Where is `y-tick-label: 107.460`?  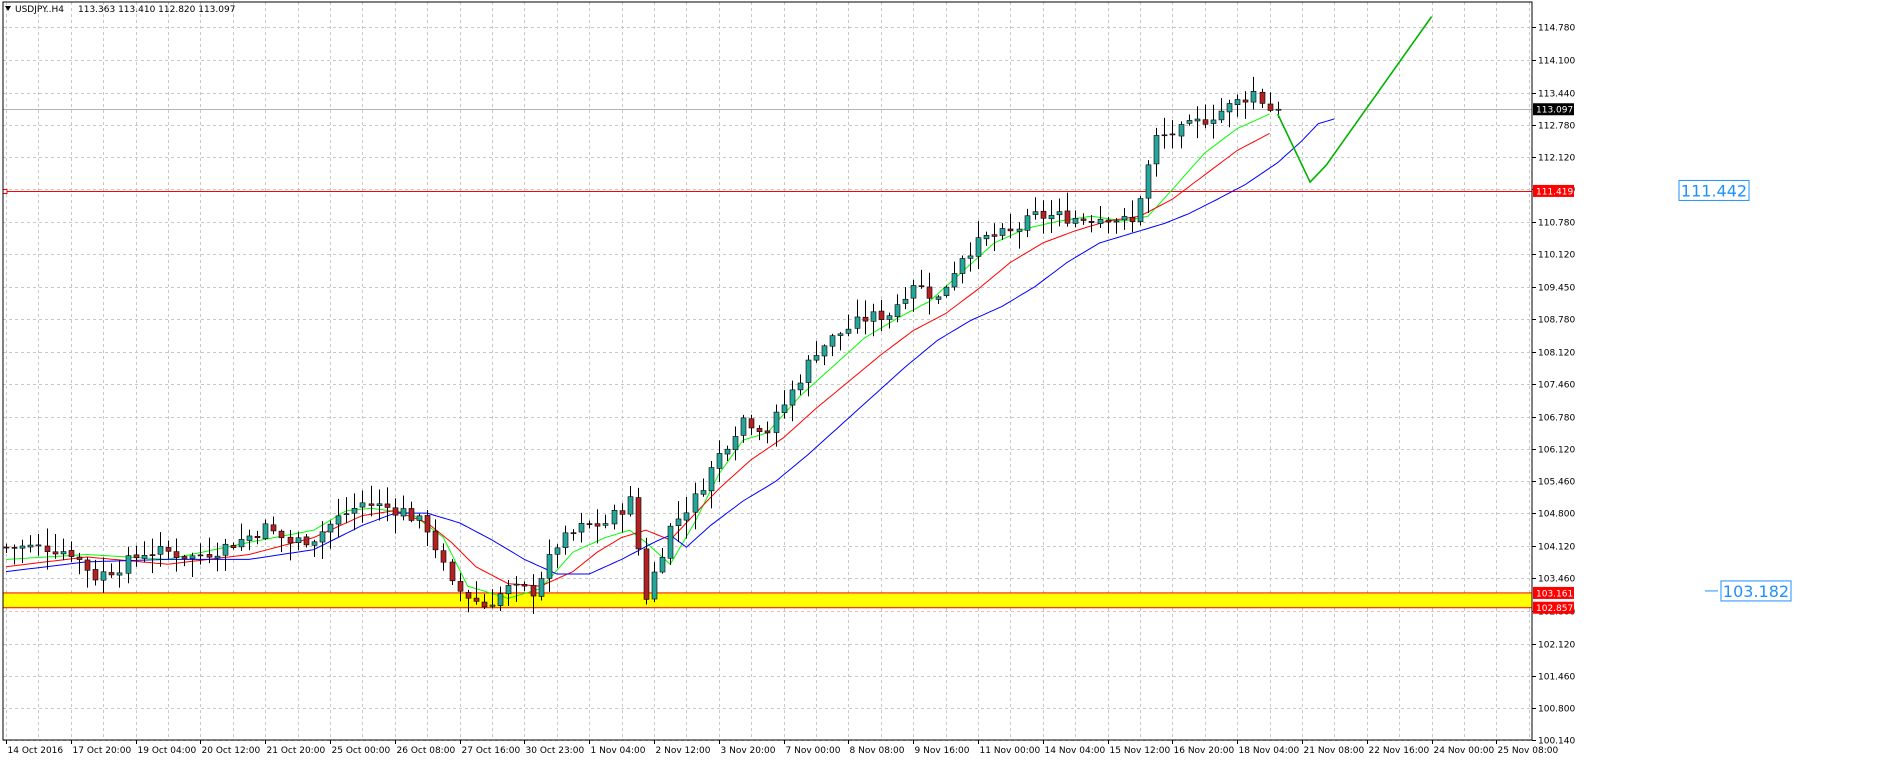 y-tick-label: 107.460 is located at coordinates (1556, 386).